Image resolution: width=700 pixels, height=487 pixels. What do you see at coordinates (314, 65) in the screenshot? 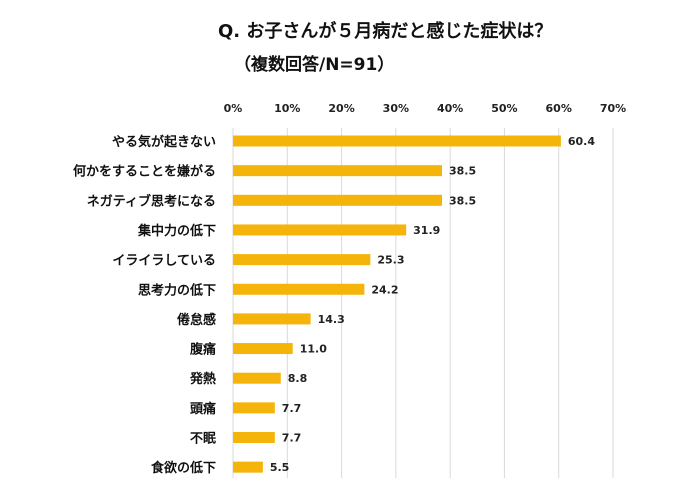
I see `chart-subtitle: （複数回答/N=91）` at bounding box center [314, 65].